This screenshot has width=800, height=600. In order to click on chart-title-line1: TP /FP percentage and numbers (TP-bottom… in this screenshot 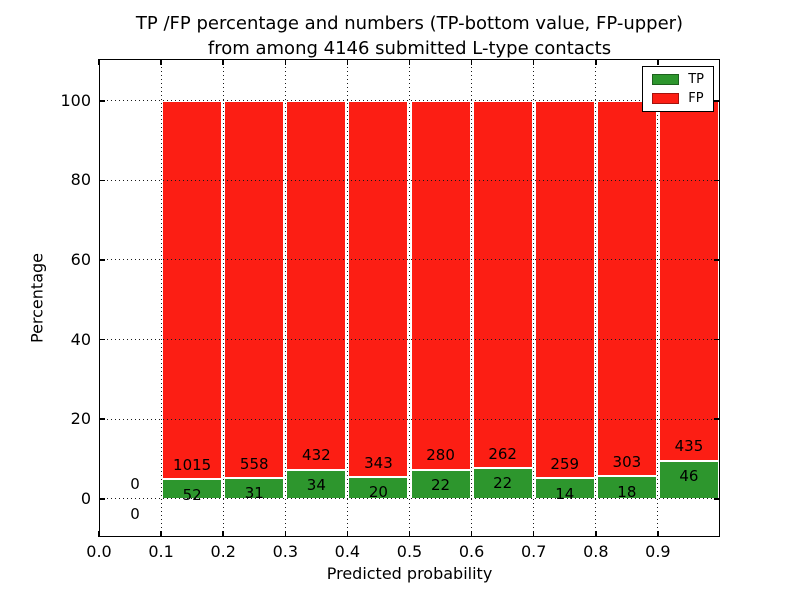, I will do `click(409, 23)`.